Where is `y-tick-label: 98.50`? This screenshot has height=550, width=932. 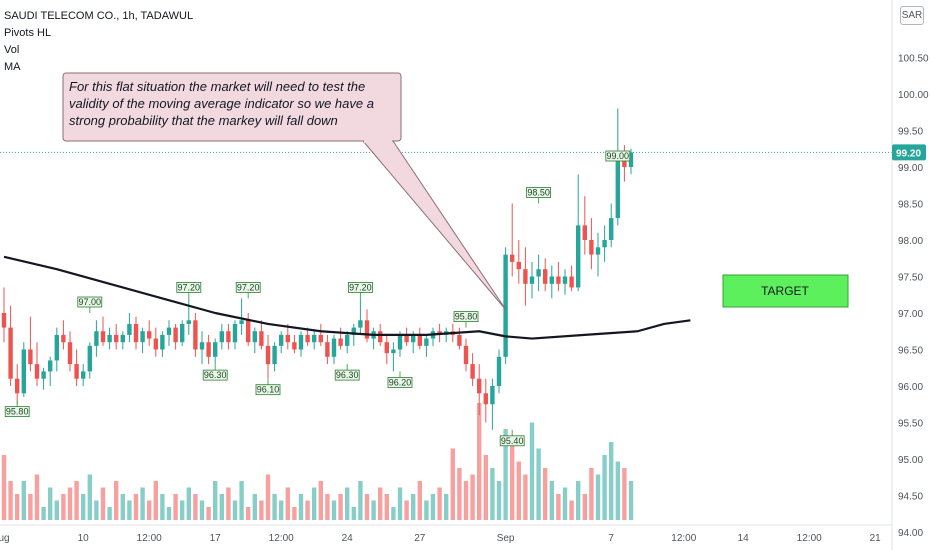 y-tick-label: 98.50 is located at coordinates (910, 205).